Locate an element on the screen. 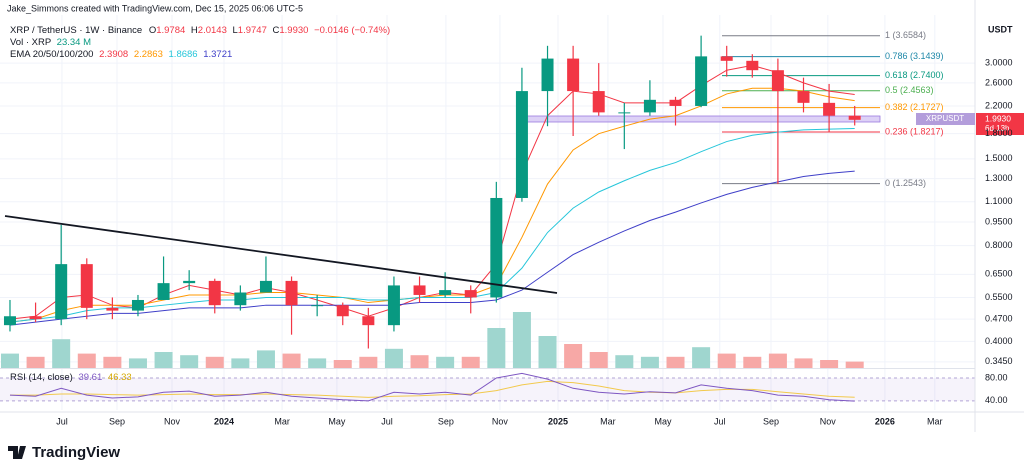 The image size is (1024, 473). price-tag-value: 1.9930 is located at coordinates (998, 118).